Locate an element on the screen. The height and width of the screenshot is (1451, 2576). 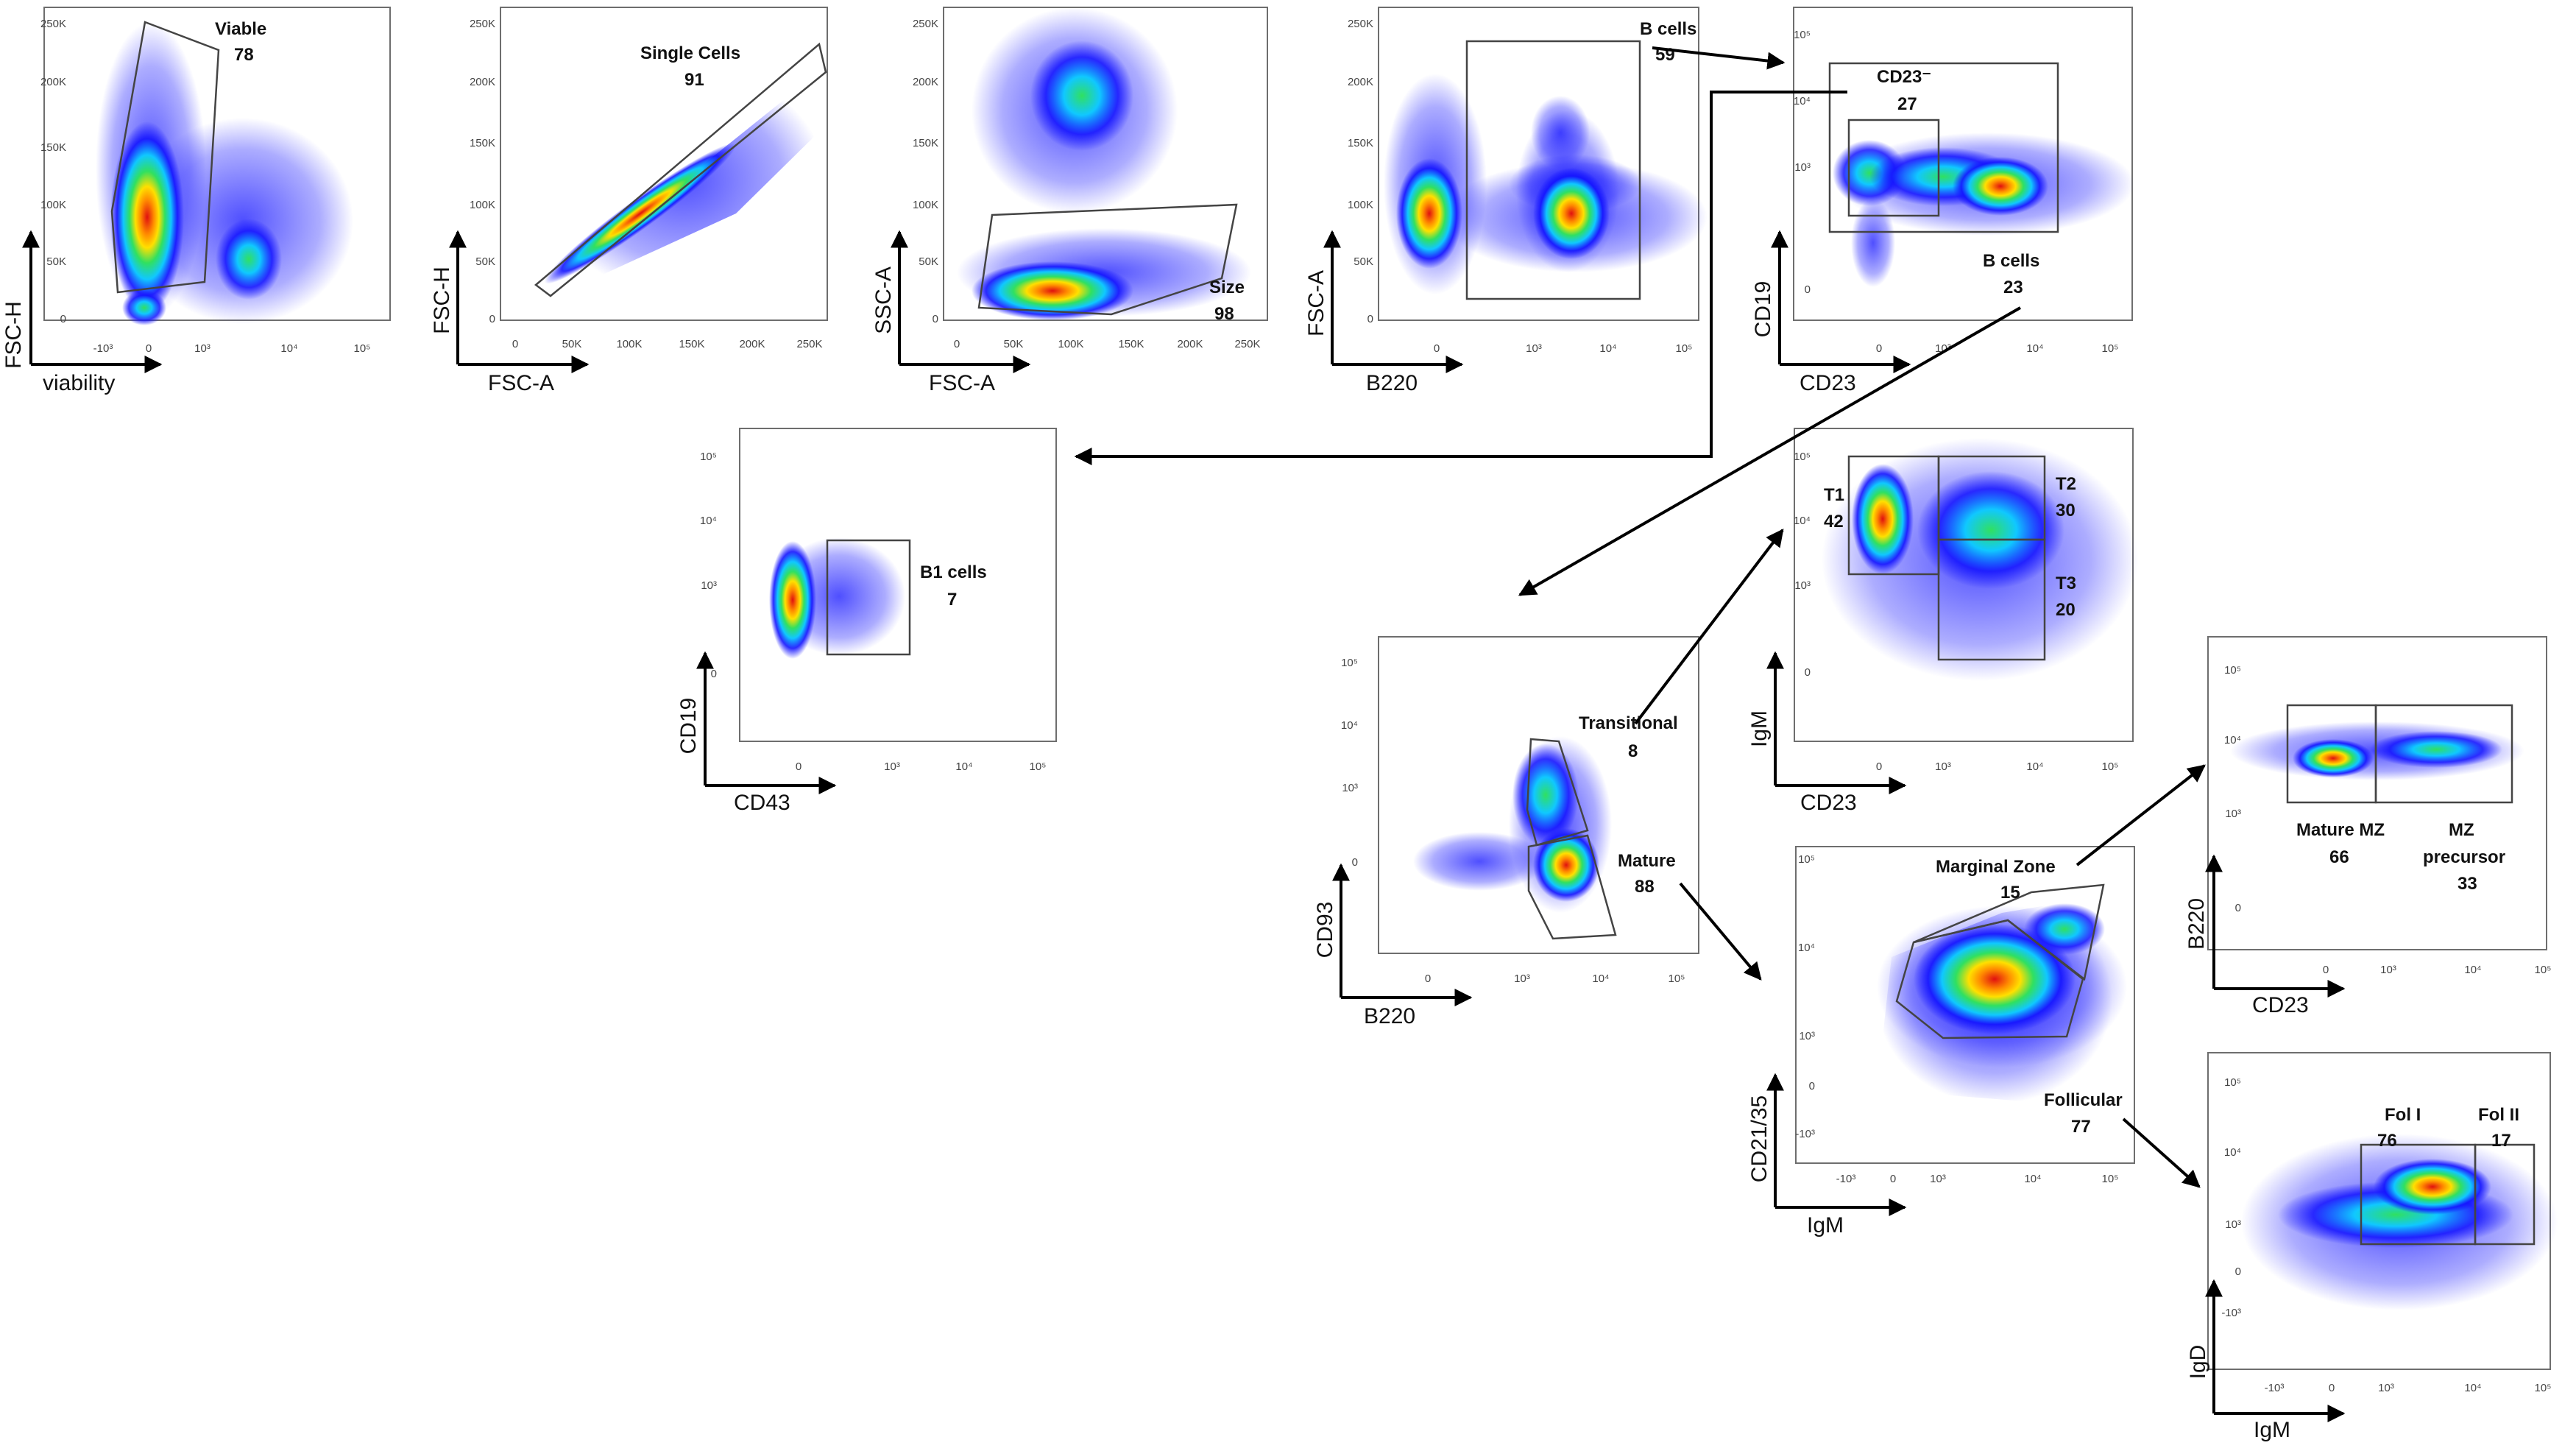
plot-frame is located at coordinates (2377, 793).